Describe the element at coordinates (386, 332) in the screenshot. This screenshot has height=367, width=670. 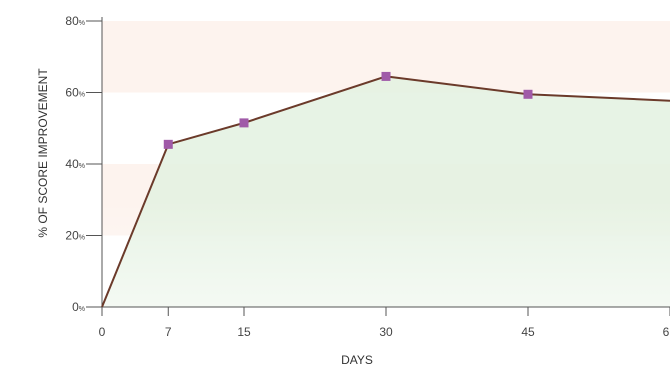
I see `x-tick-label: 30` at that location.